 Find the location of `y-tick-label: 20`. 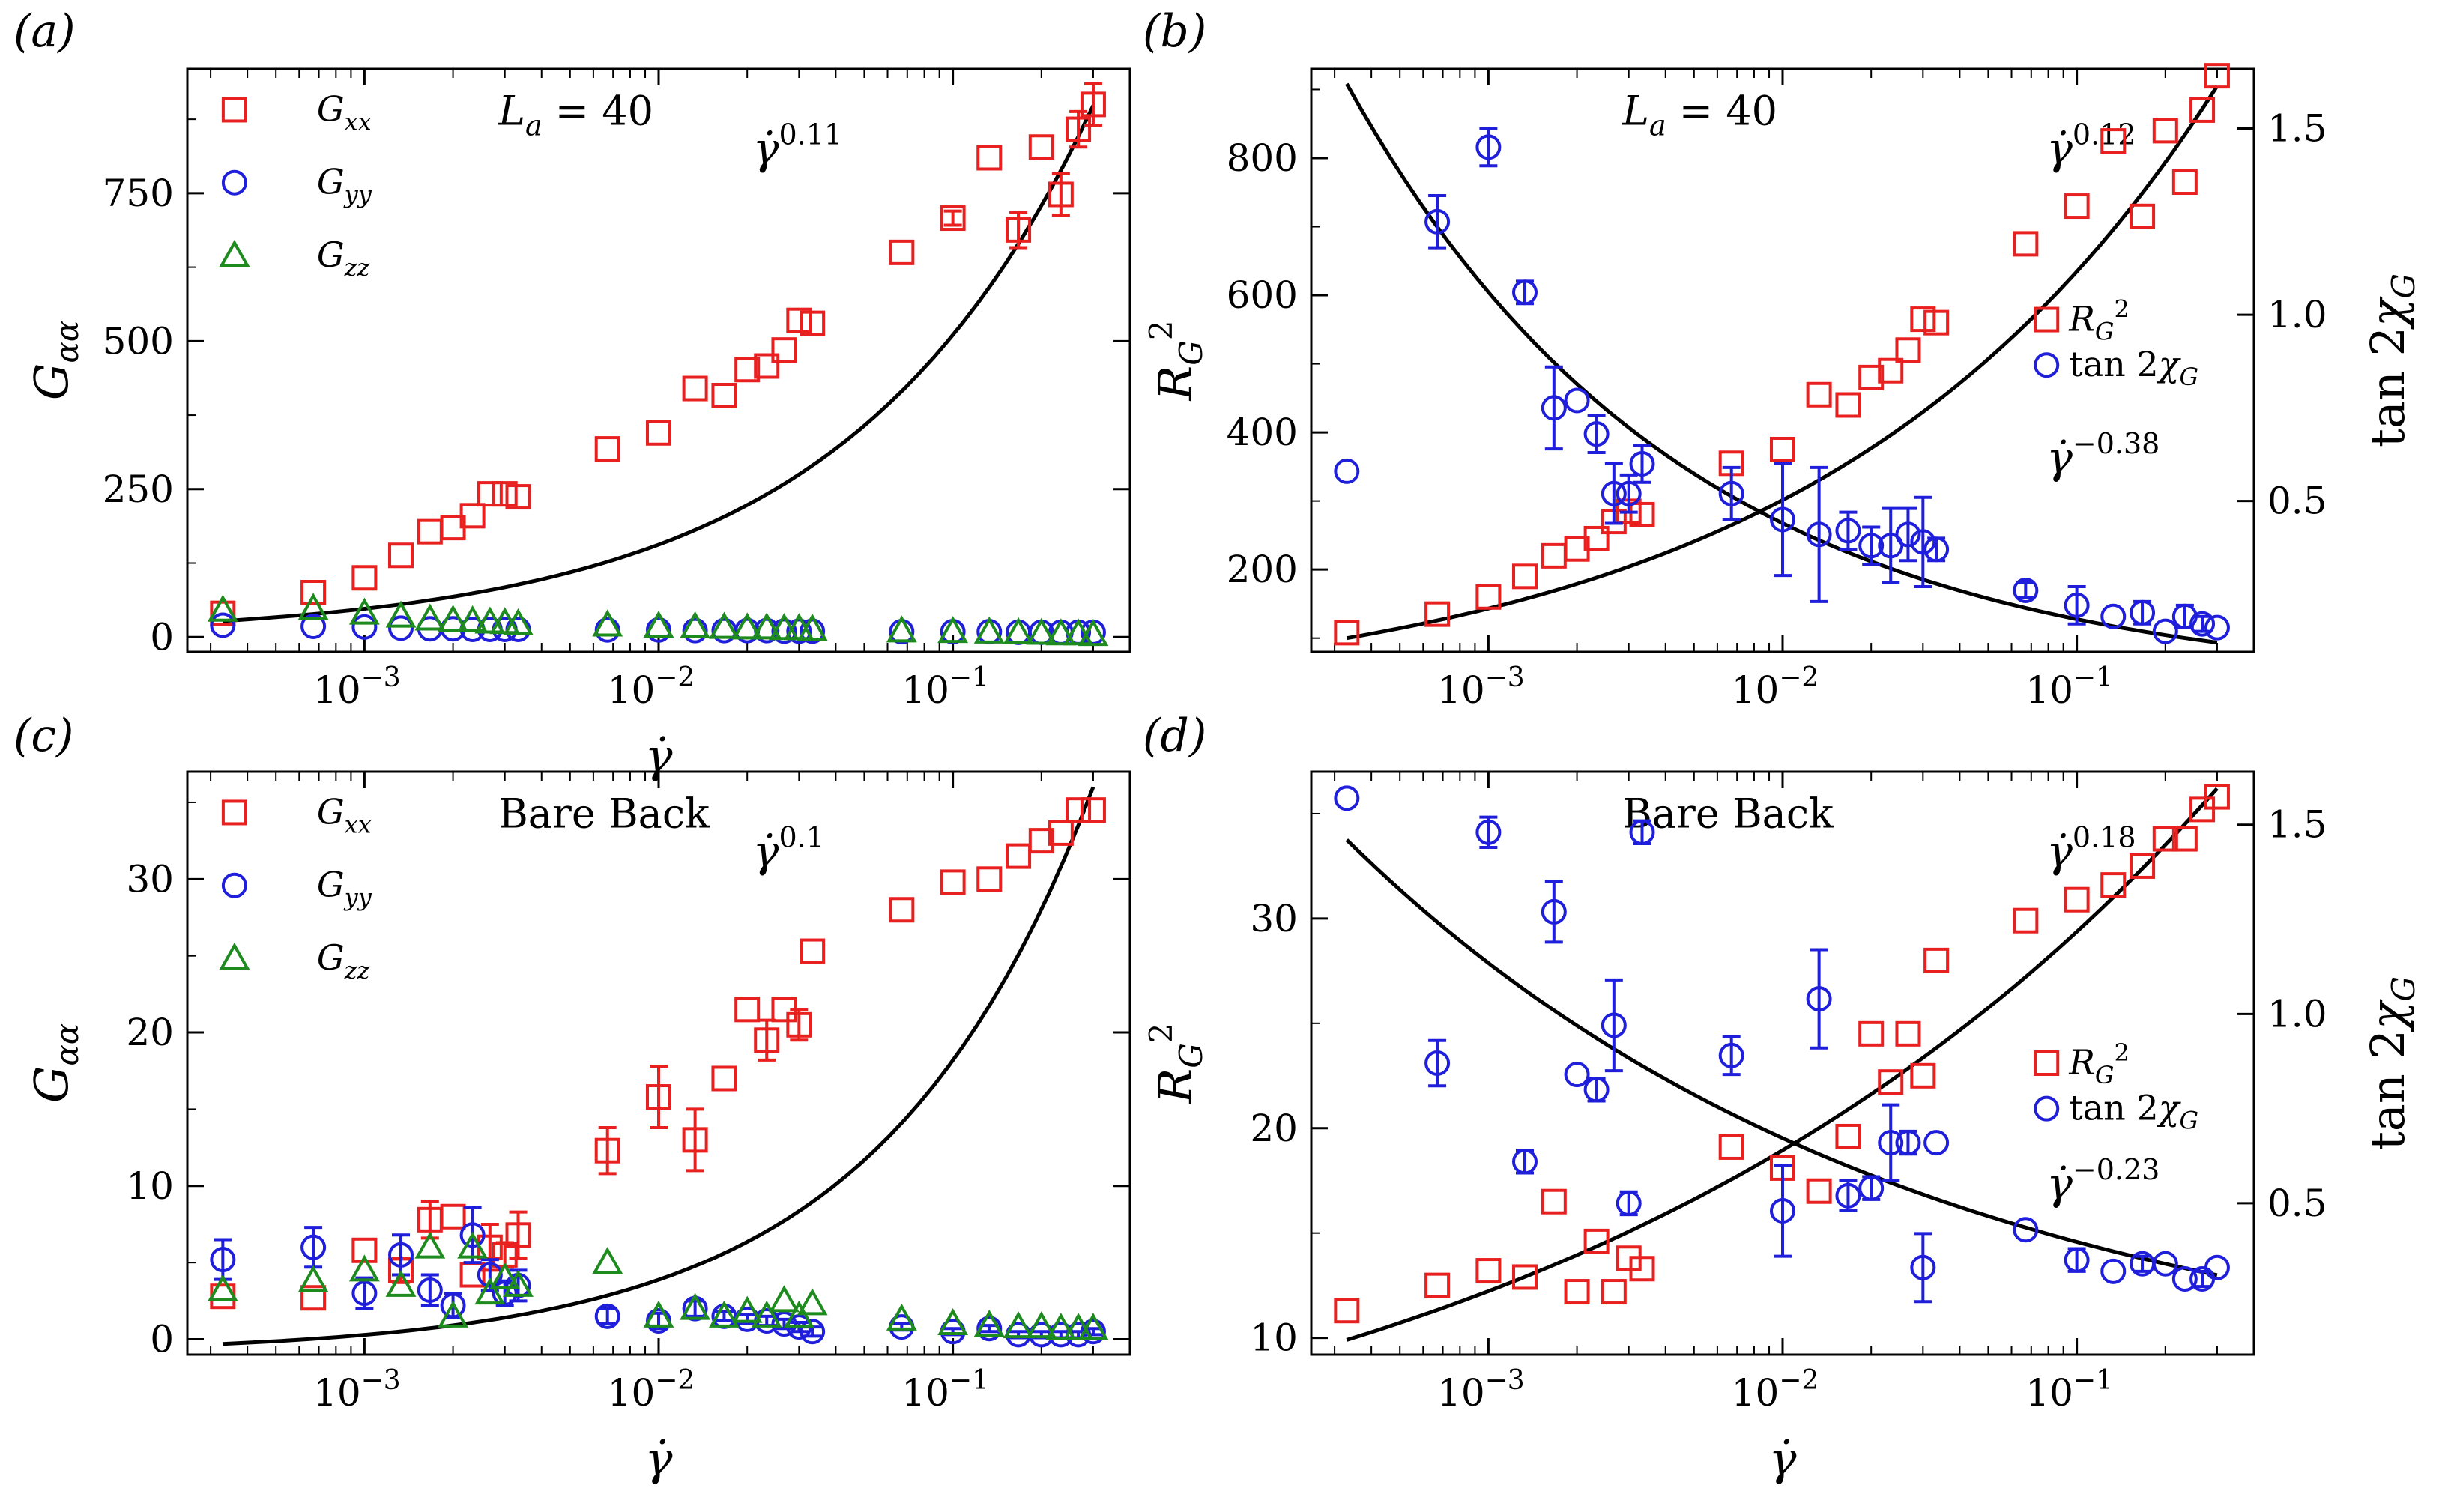

y-tick-label: 20 is located at coordinates (150, 1032).